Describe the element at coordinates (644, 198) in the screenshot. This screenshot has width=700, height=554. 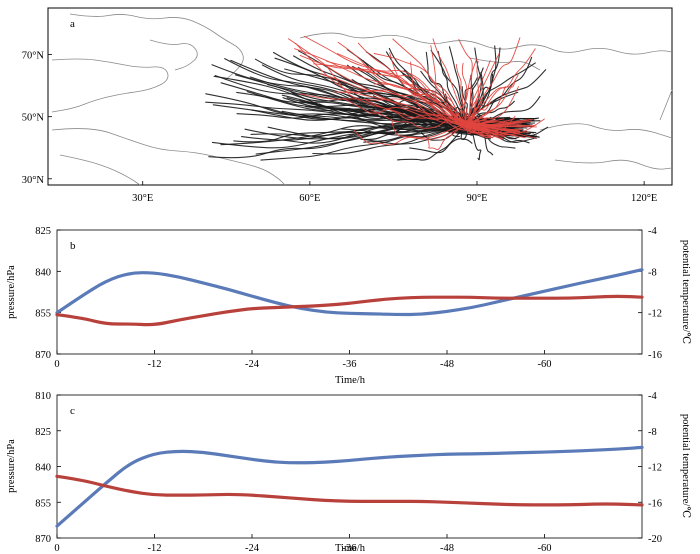
I see `map-x-tick-label: 120°E` at that location.